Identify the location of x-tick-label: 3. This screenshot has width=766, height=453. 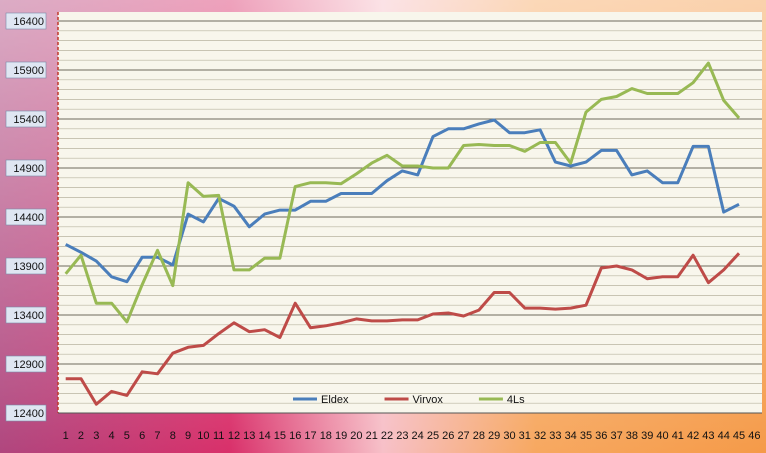
(96, 436).